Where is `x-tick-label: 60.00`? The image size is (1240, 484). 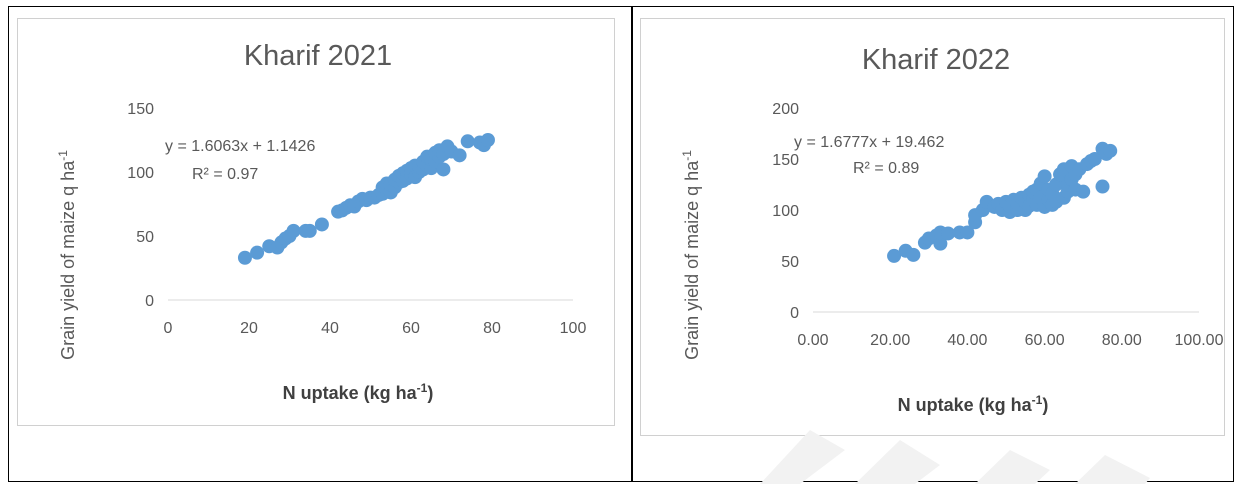 x-tick-label: 60.00 is located at coordinates (1045, 340).